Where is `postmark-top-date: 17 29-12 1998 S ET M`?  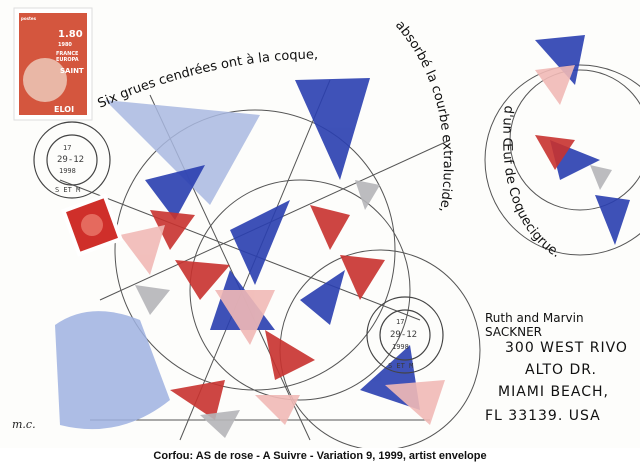 postmark-top-date: 17 29-12 1998 S ET M is located at coordinates (69, 169).